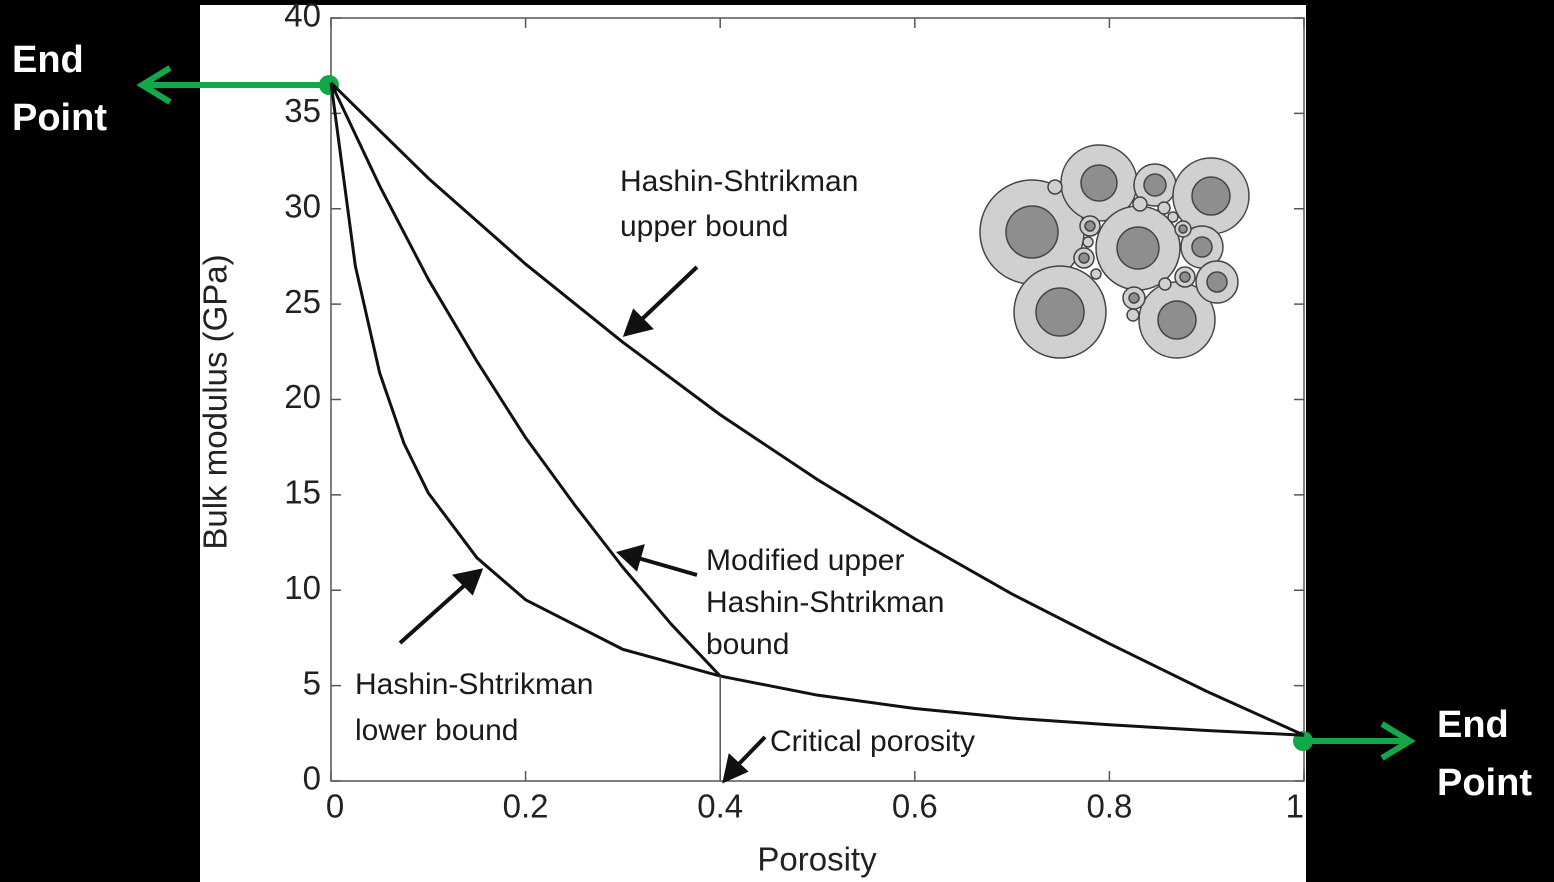 This screenshot has width=1554, height=882. Describe the element at coordinates (526, 806) in the screenshot. I see `x-tick-label: 0.2` at that location.